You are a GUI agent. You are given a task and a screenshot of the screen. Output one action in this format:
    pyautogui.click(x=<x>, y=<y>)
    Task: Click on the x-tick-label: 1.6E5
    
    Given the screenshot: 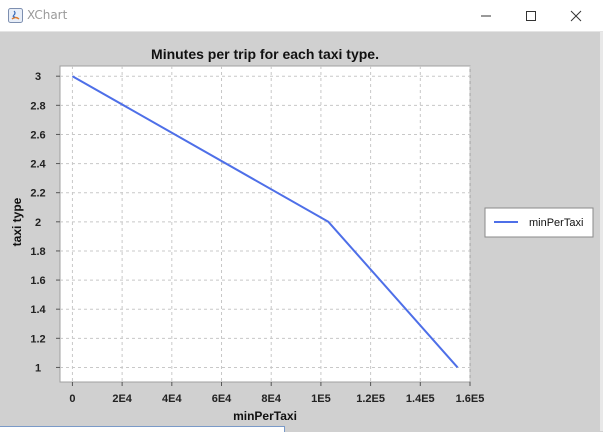 What is the action you would take?
    pyautogui.click(x=470, y=399)
    